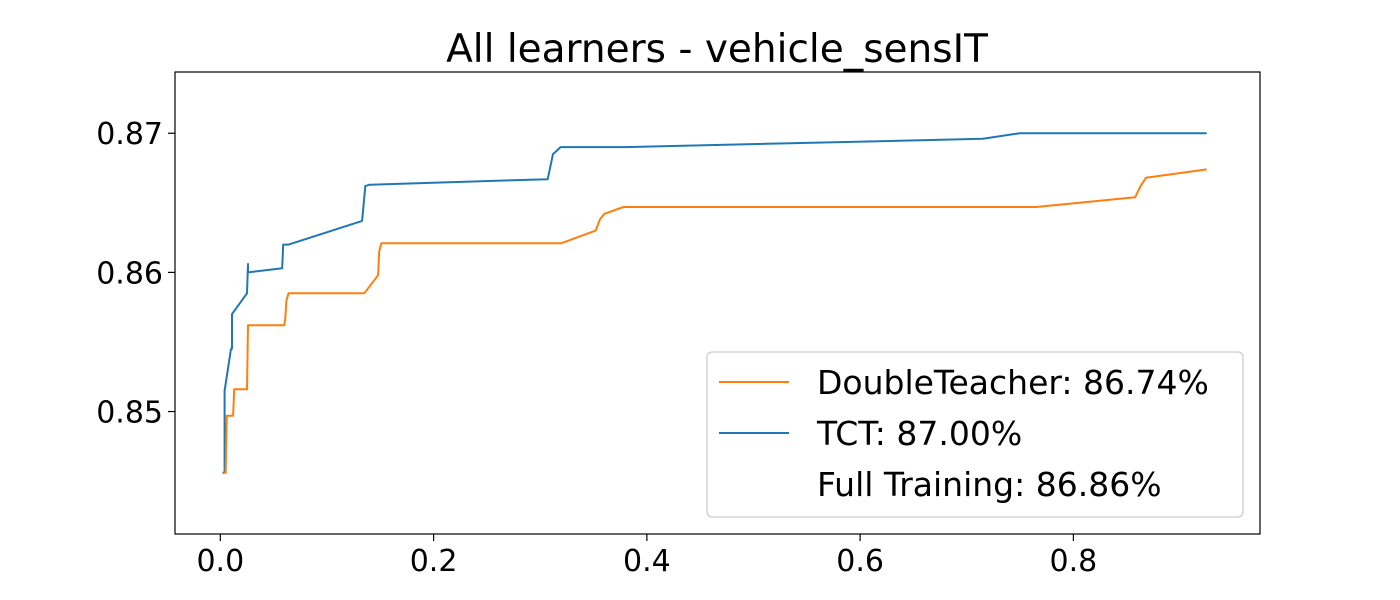 Image resolution: width=1400 pixels, height=600 pixels. I want to click on x-tick-label: 0.0, so click(220, 561).